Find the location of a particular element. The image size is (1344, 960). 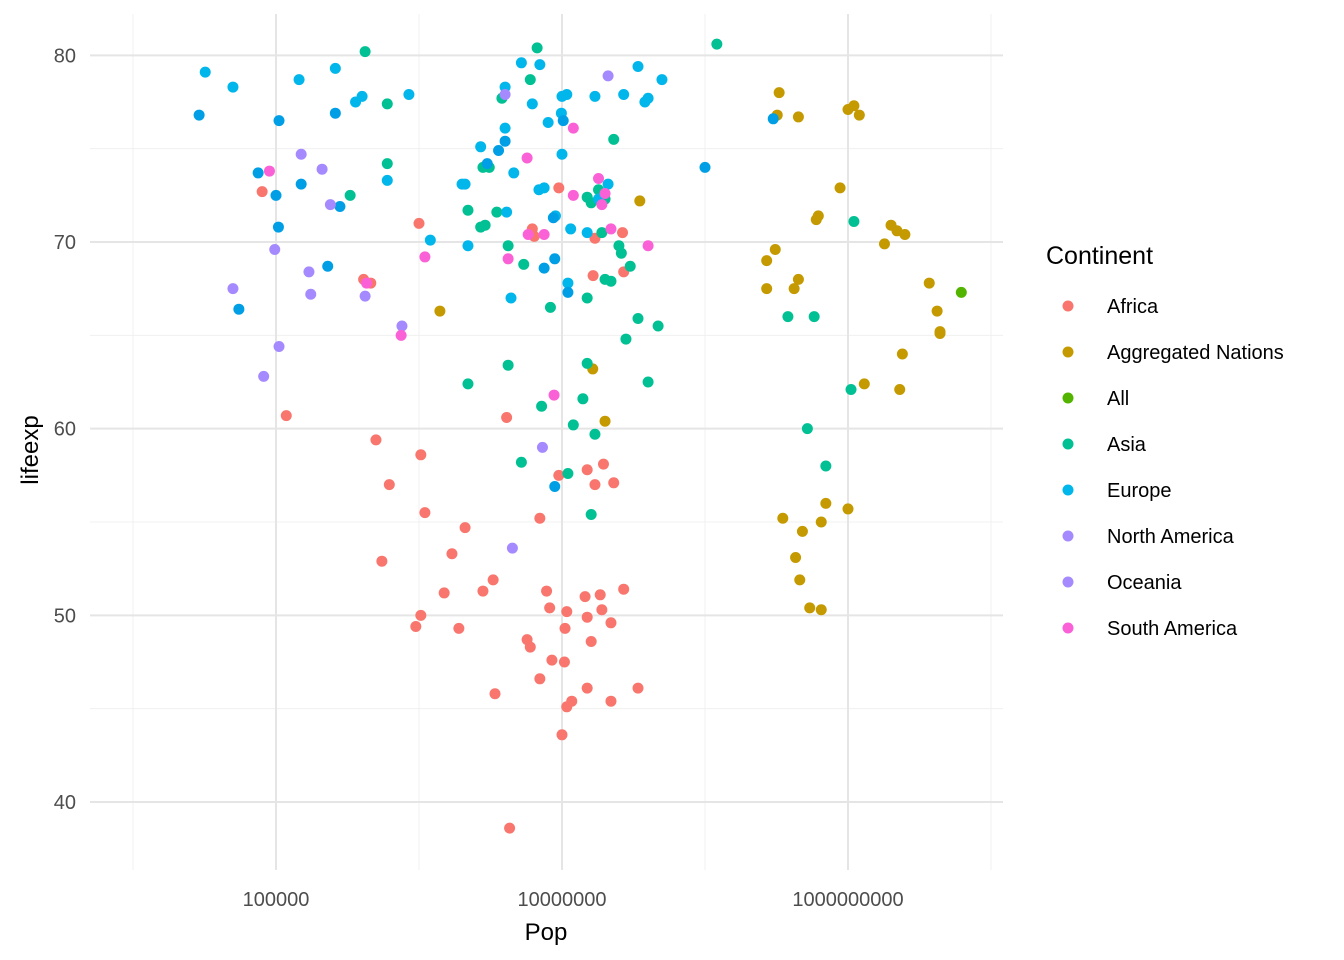

x-tick-label: 100000 is located at coordinates (276, 900).